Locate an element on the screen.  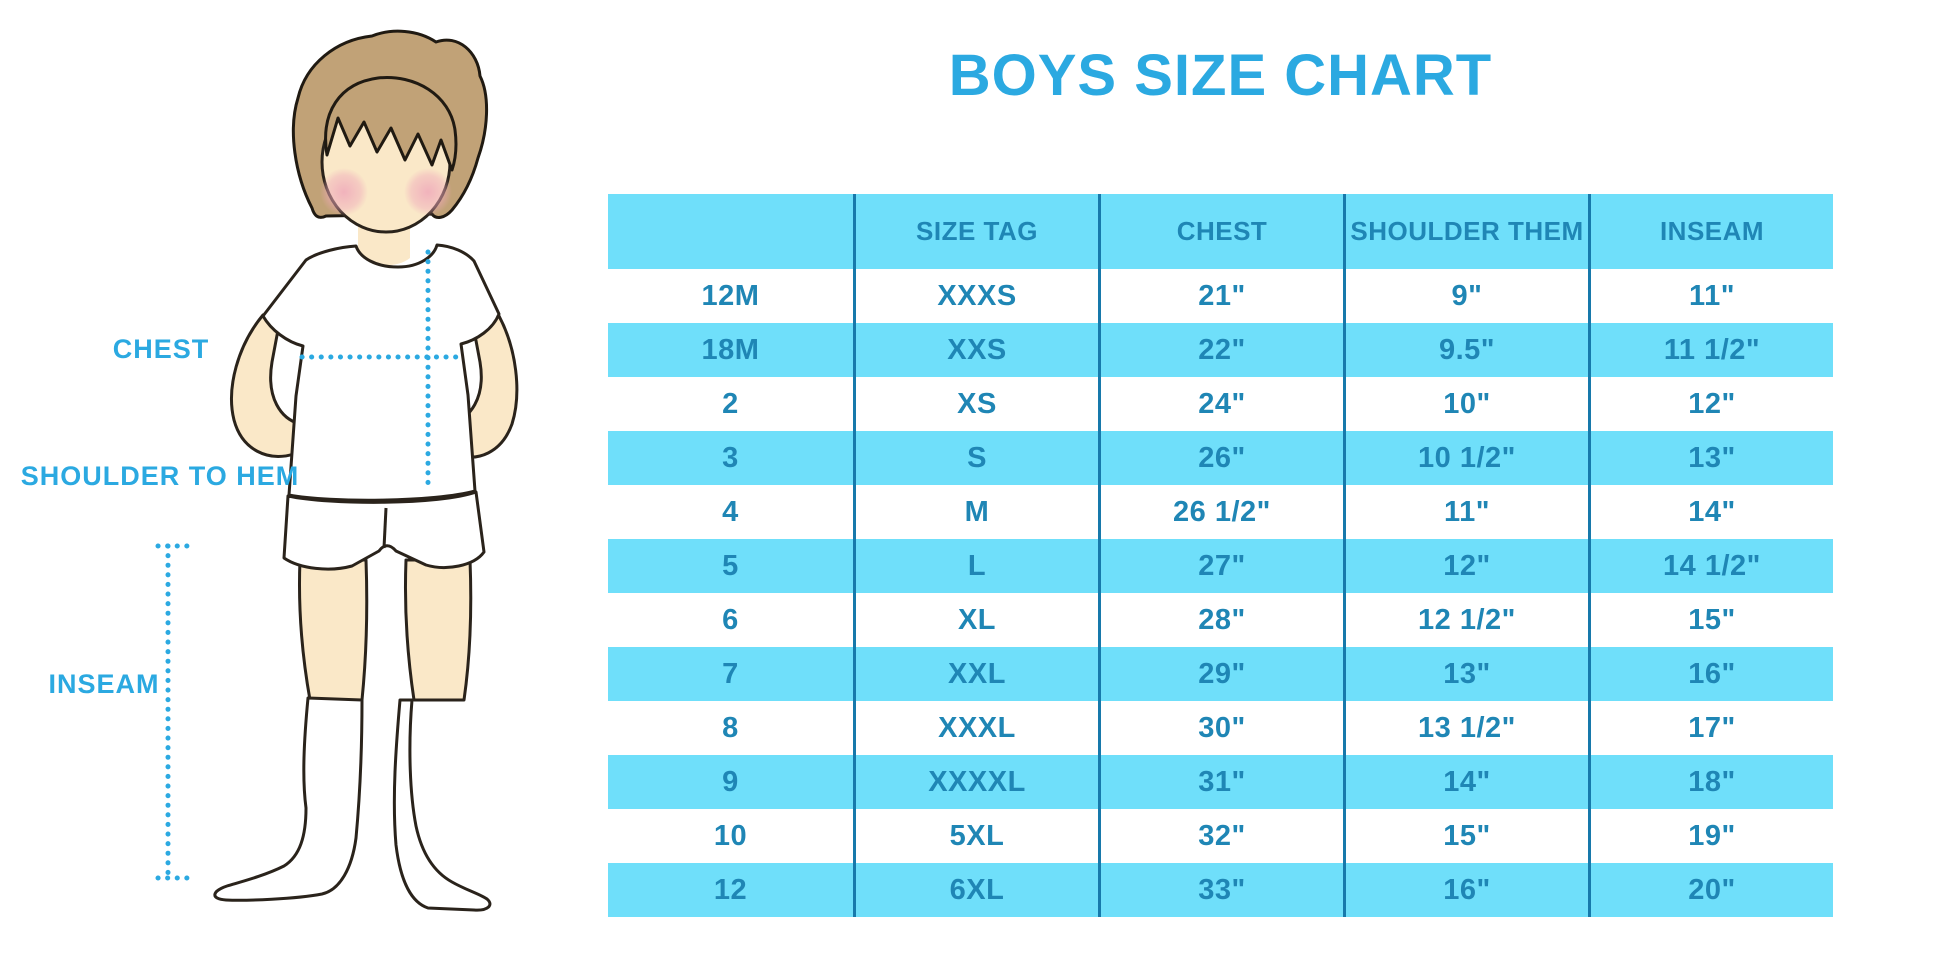
cell-size: 18M is located at coordinates (730, 349).